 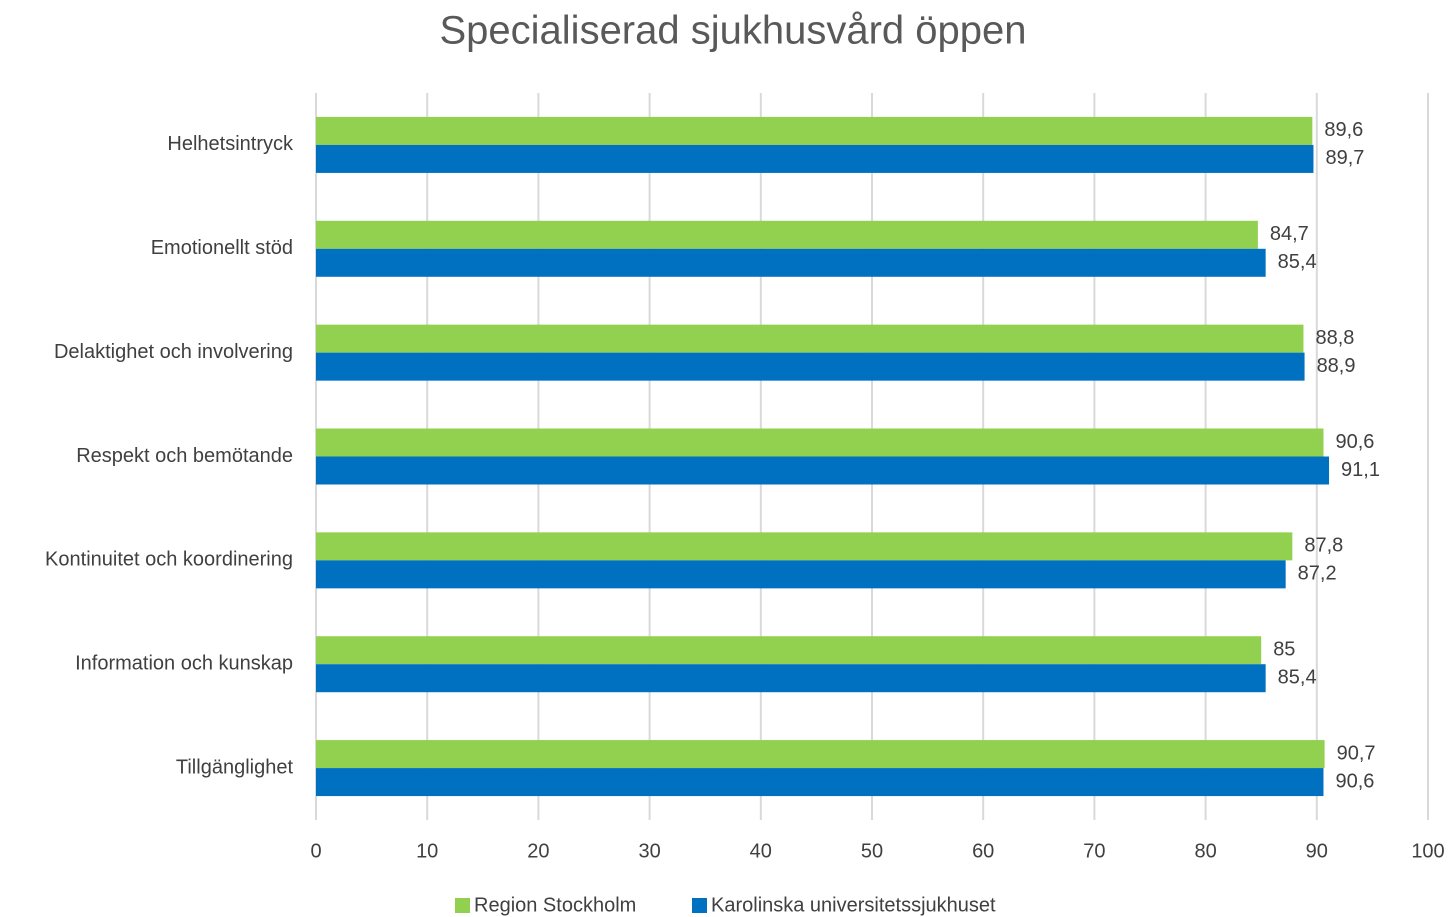 I want to click on value-label: 84,7, so click(x=1289, y=234).